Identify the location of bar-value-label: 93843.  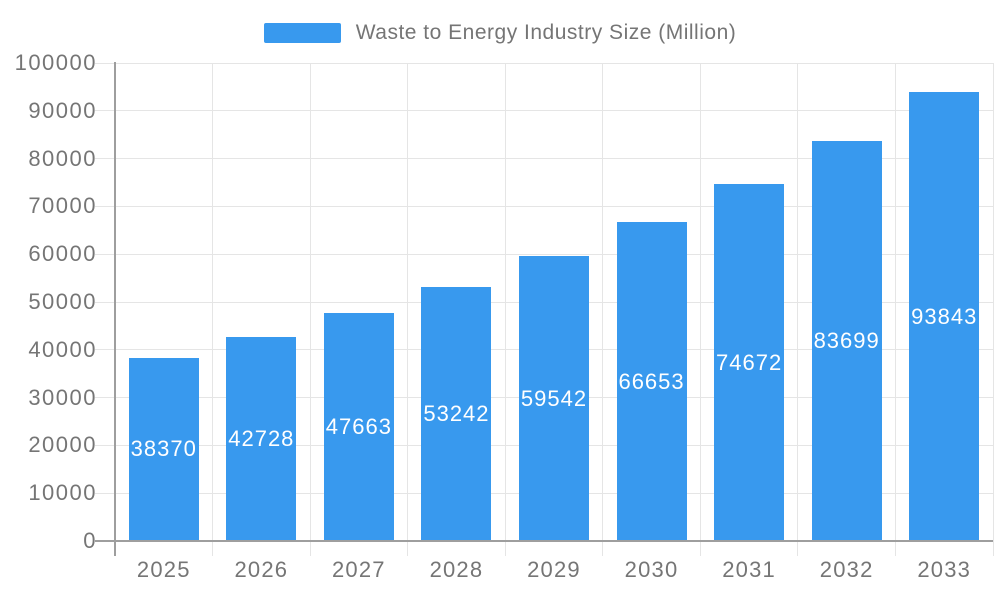
(944, 316).